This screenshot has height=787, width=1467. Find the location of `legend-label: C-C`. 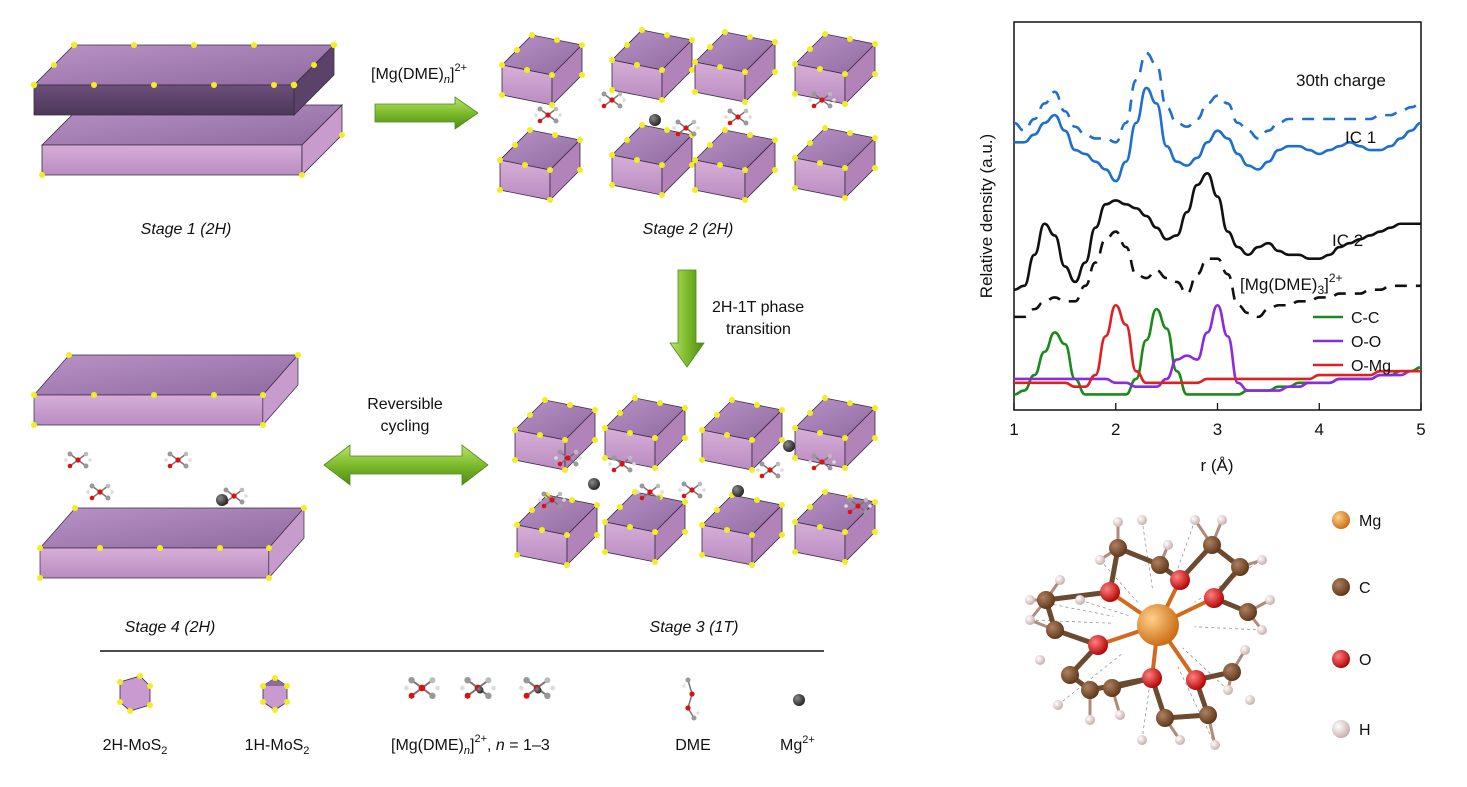

legend-label: C-C is located at coordinates (1365, 318).